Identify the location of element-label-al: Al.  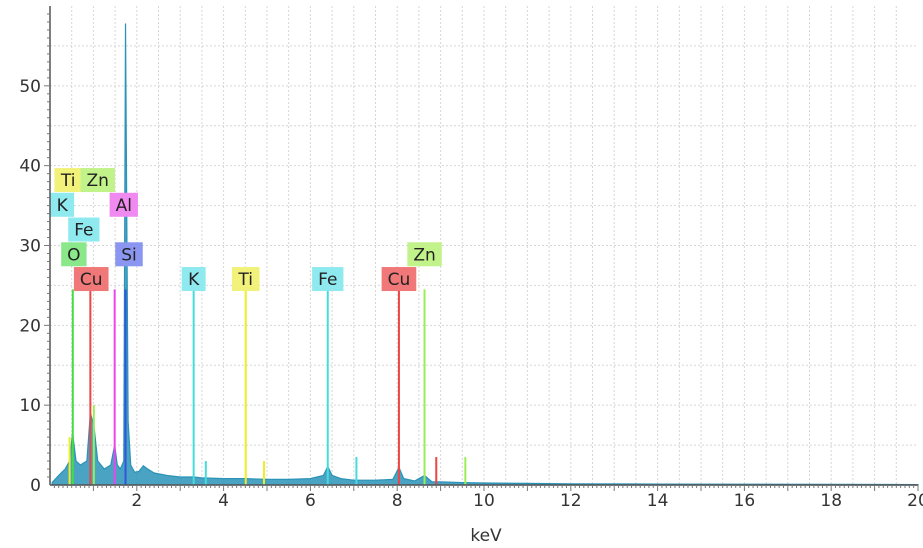
(123, 204).